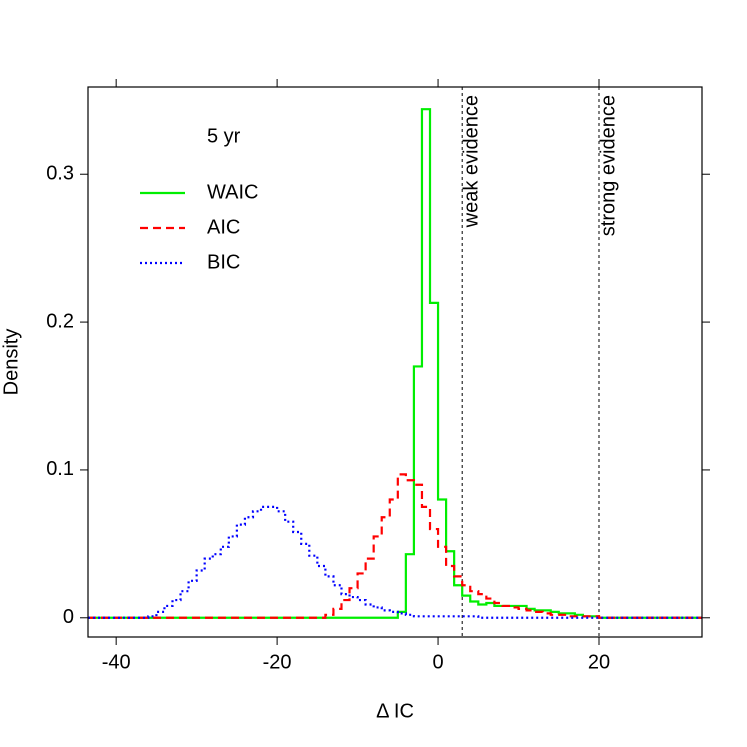  What do you see at coordinates (277, 662) in the screenshot?
I see `x-tick-label: -20` at bounding box center [277, 662].